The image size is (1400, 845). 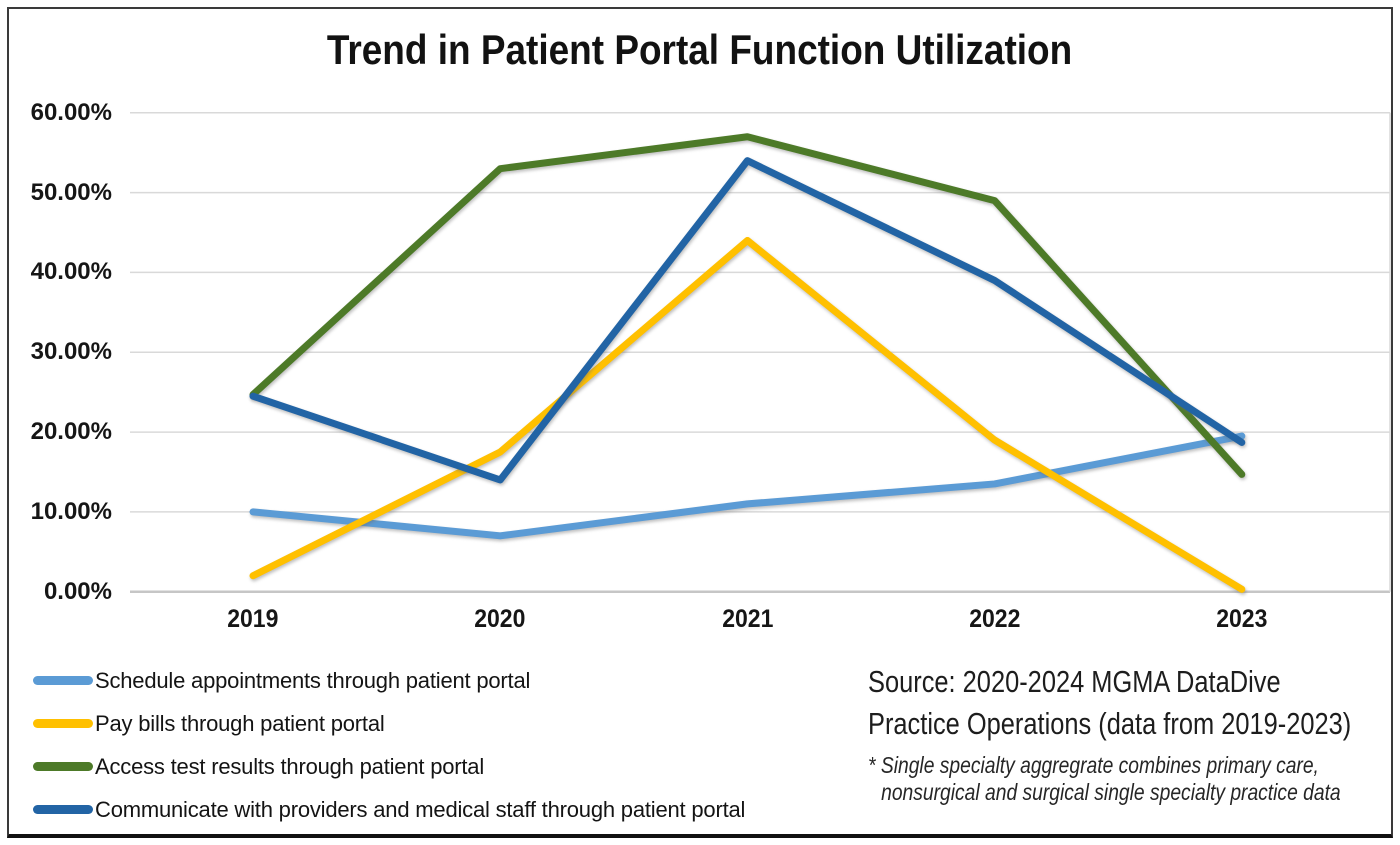 I want to click on x-axis-tick-label: 2020, so click(x=500, y=619).